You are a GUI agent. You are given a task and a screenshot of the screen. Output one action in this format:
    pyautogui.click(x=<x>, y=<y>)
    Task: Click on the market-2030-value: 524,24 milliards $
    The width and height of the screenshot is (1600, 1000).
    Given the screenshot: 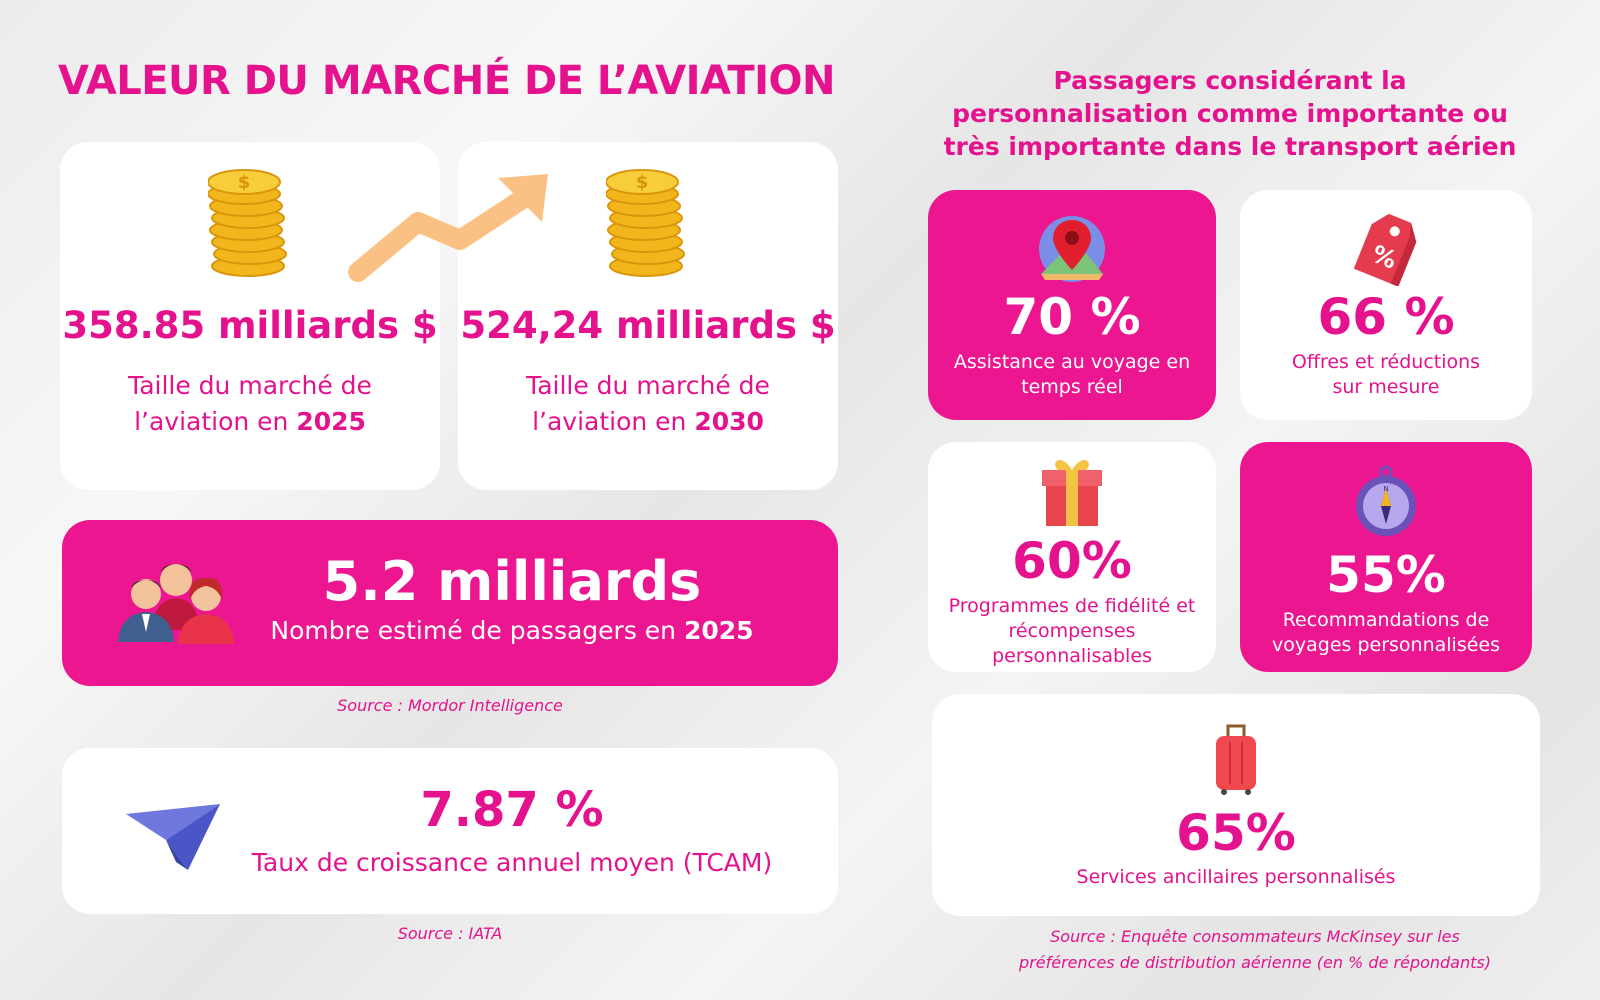 What is the action you would take?
    pyautogui.click(x=648, y=325)
    